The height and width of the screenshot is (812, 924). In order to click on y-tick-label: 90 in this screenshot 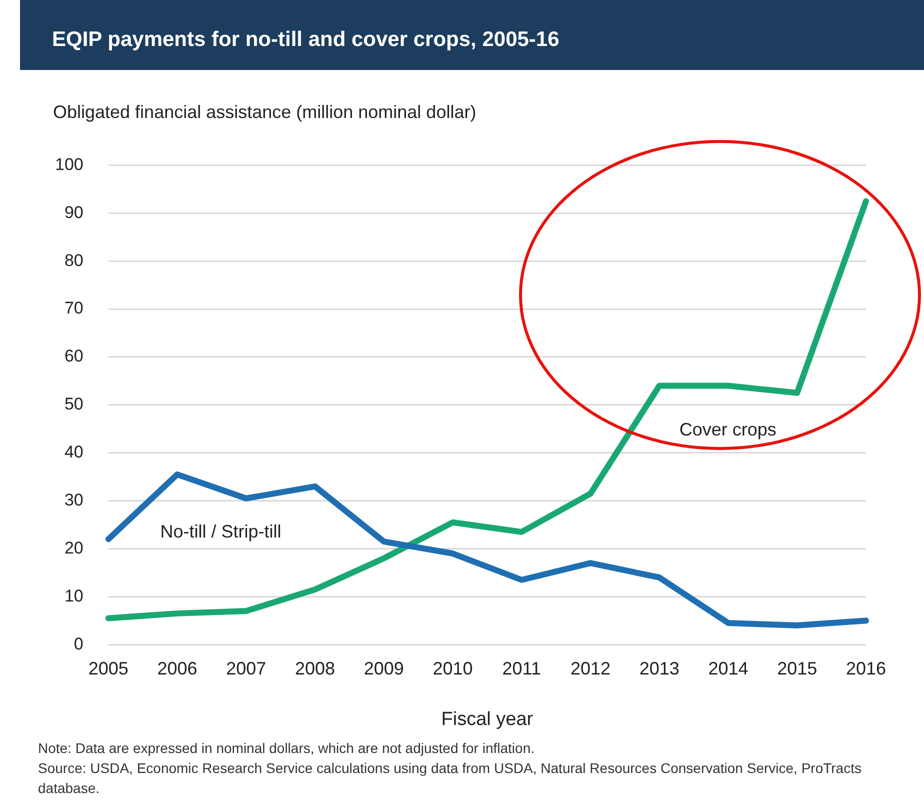, I will do `click(74, 212)`.